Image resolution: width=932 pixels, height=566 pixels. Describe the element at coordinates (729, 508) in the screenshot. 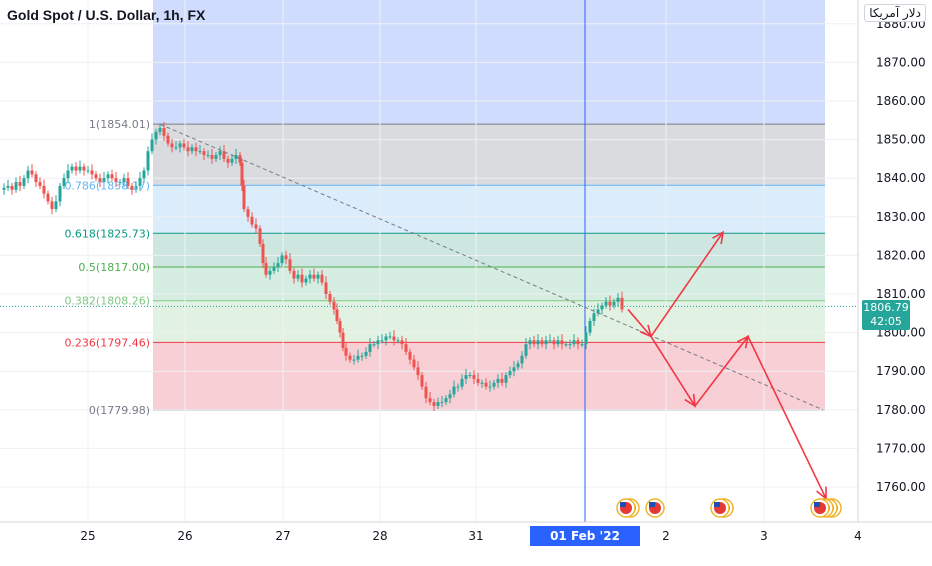

I see `economic-events` at that location.